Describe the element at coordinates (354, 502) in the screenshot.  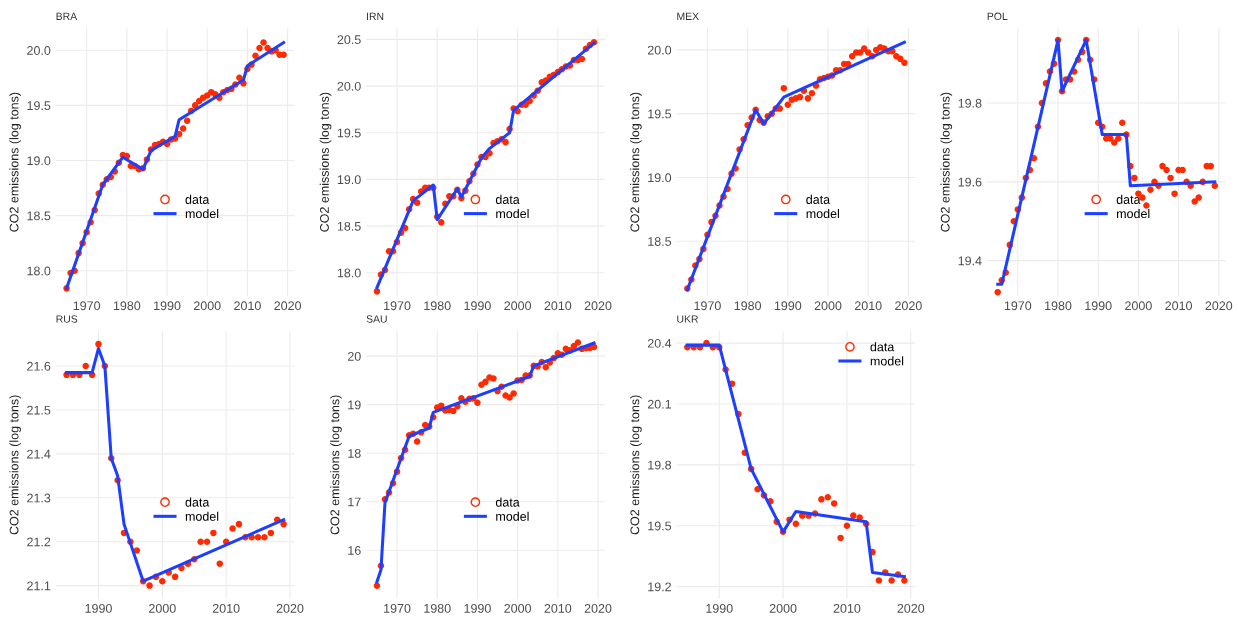
I see `y-tick-label: 17` at that location.